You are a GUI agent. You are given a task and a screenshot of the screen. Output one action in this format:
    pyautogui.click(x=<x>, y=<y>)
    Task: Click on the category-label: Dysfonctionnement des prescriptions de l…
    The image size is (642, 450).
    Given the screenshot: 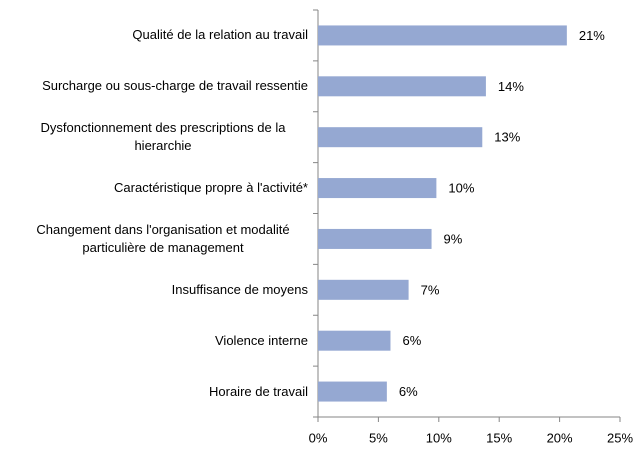 What is the action you would take?
    pyautogui.click(x=163, y=137)
    